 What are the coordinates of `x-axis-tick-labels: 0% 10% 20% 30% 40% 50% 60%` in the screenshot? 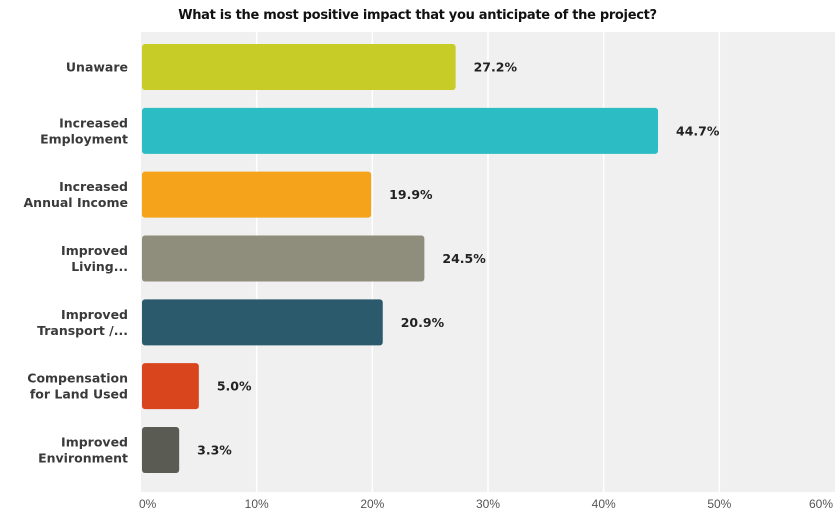 It's located at (486, 504).